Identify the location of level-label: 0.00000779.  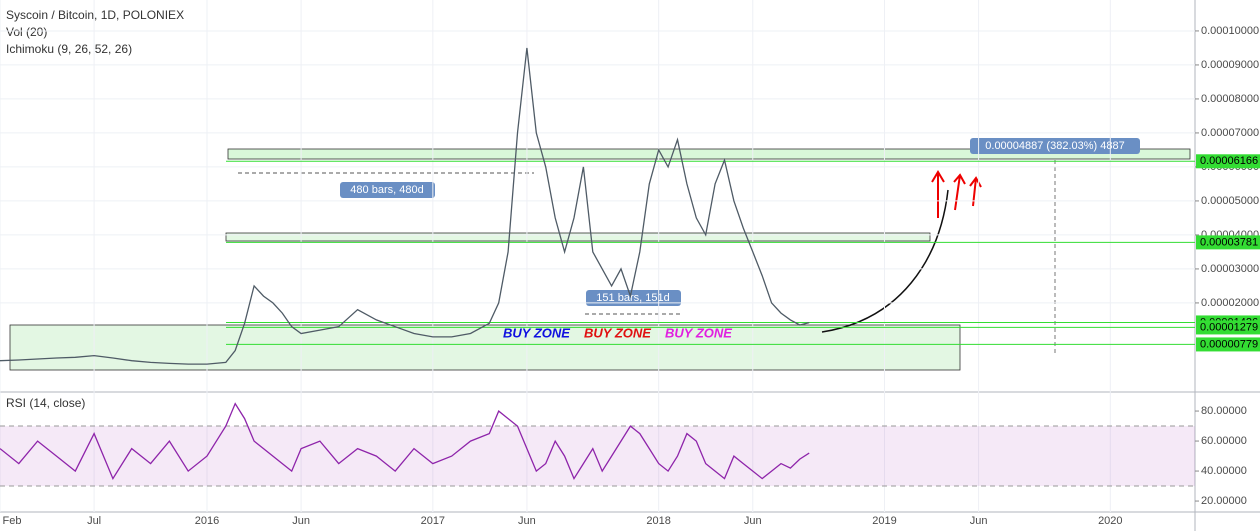
(1229, 344).